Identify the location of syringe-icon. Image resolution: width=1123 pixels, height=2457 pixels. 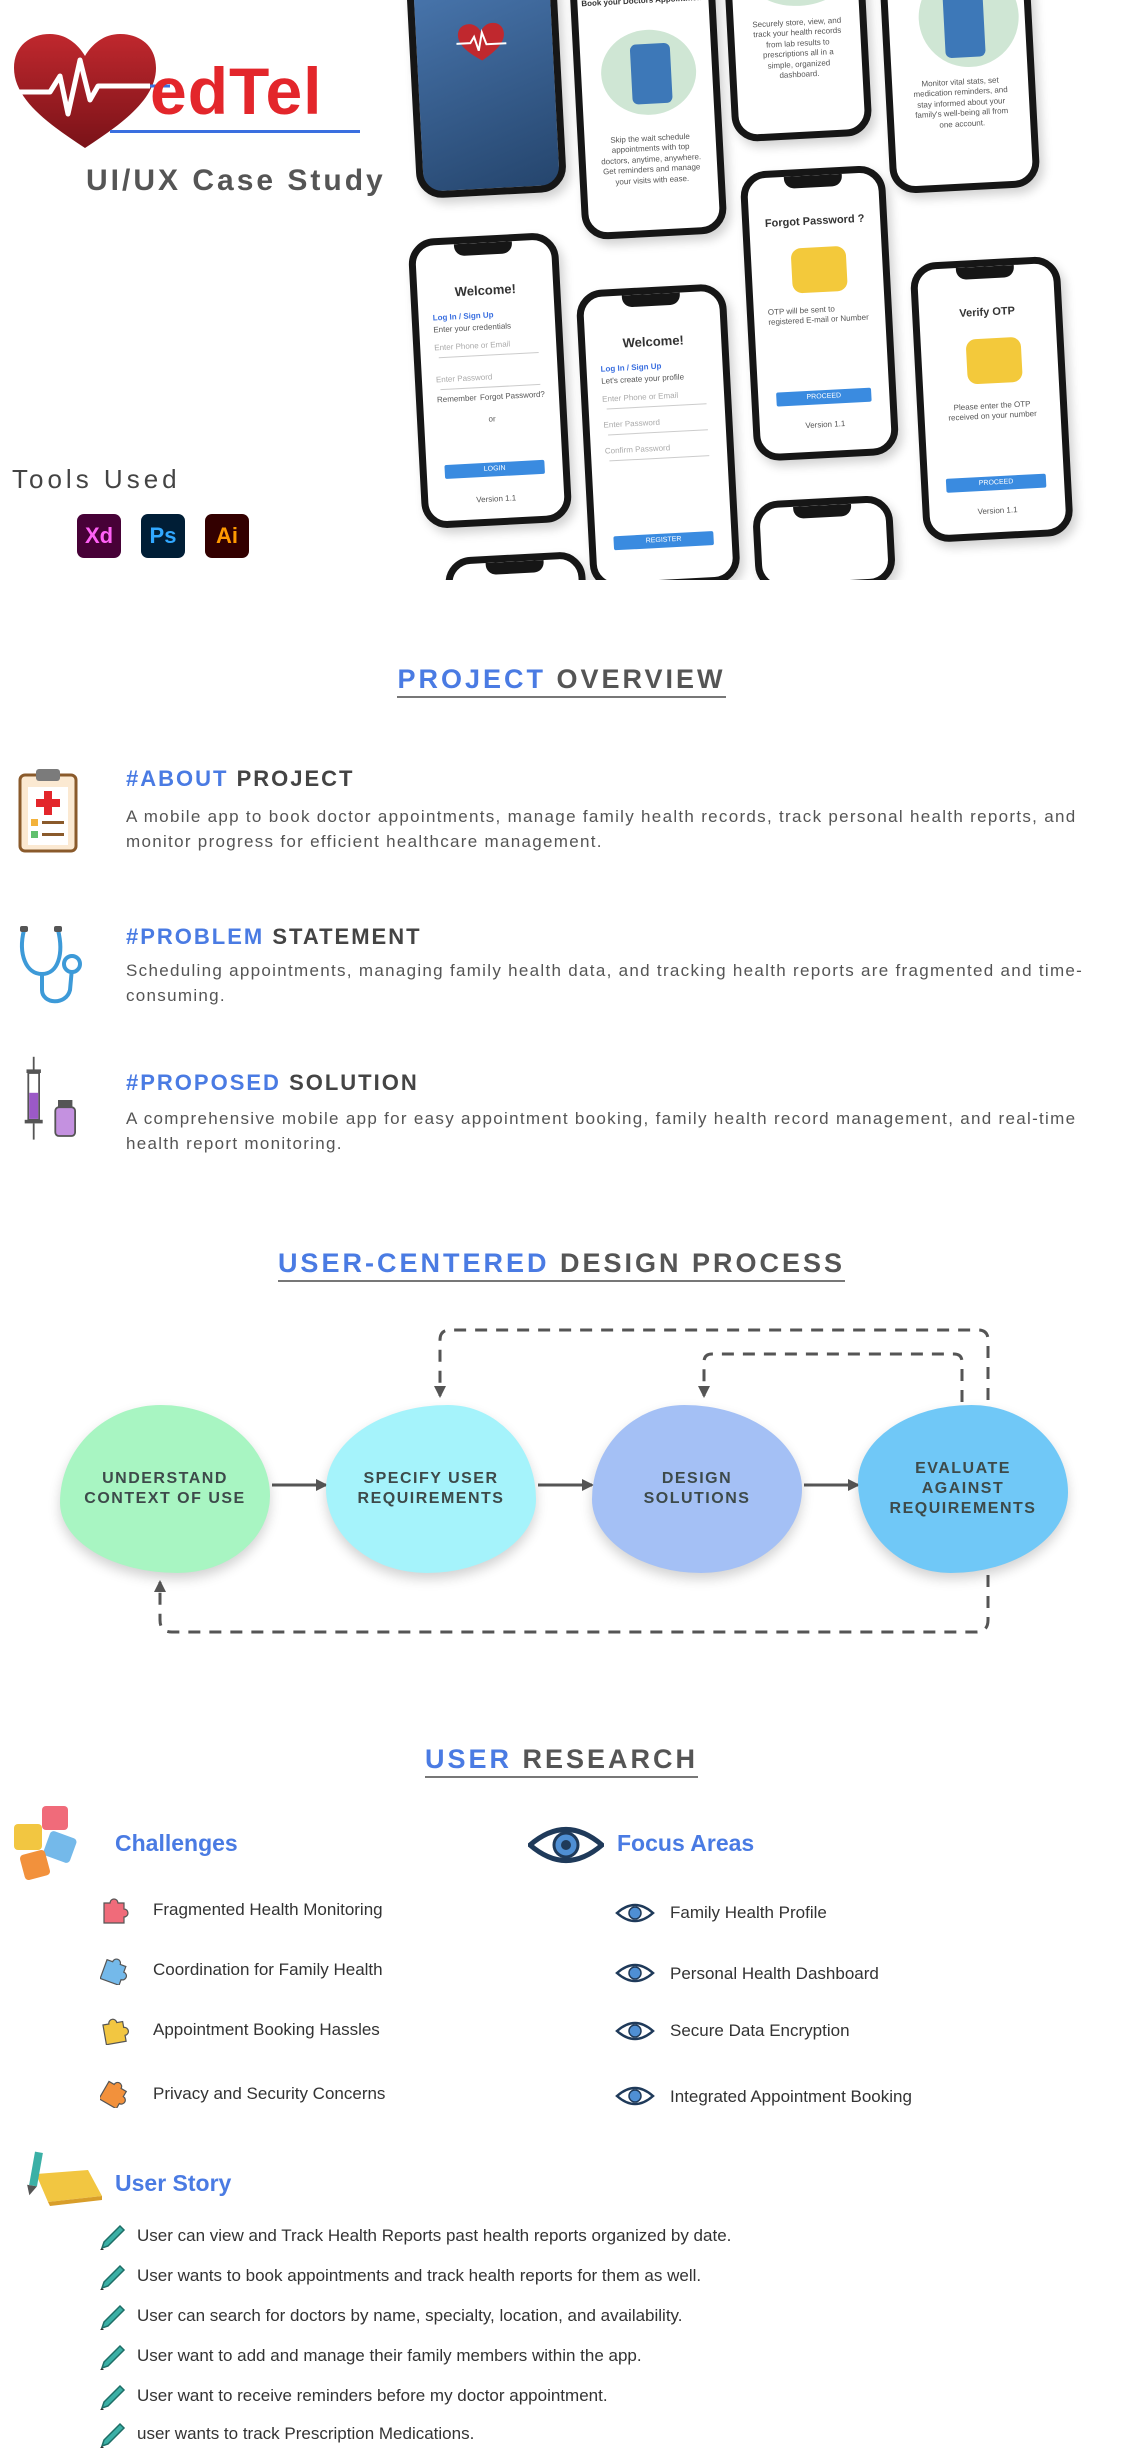
(50, 1098).